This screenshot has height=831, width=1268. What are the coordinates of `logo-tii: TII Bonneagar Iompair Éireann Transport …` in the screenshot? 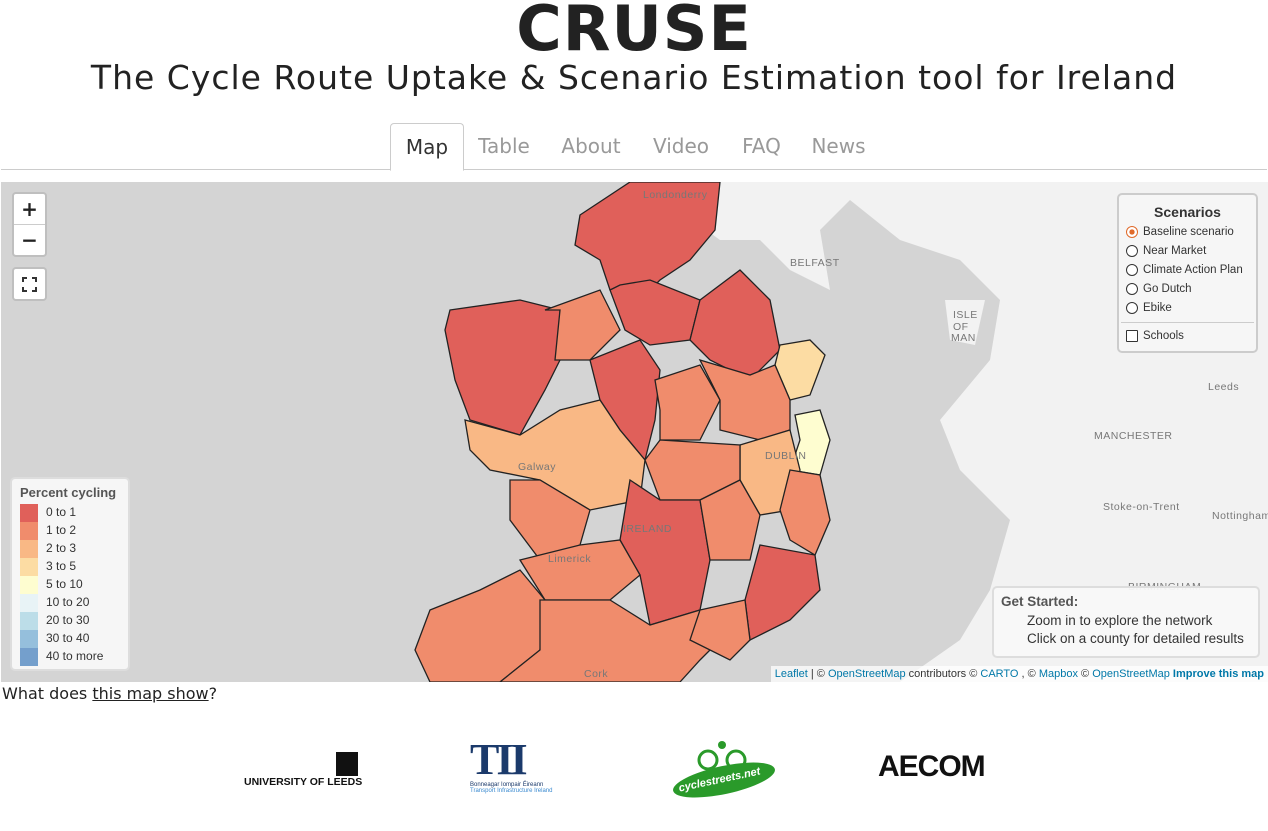 It's located at (515, 768).